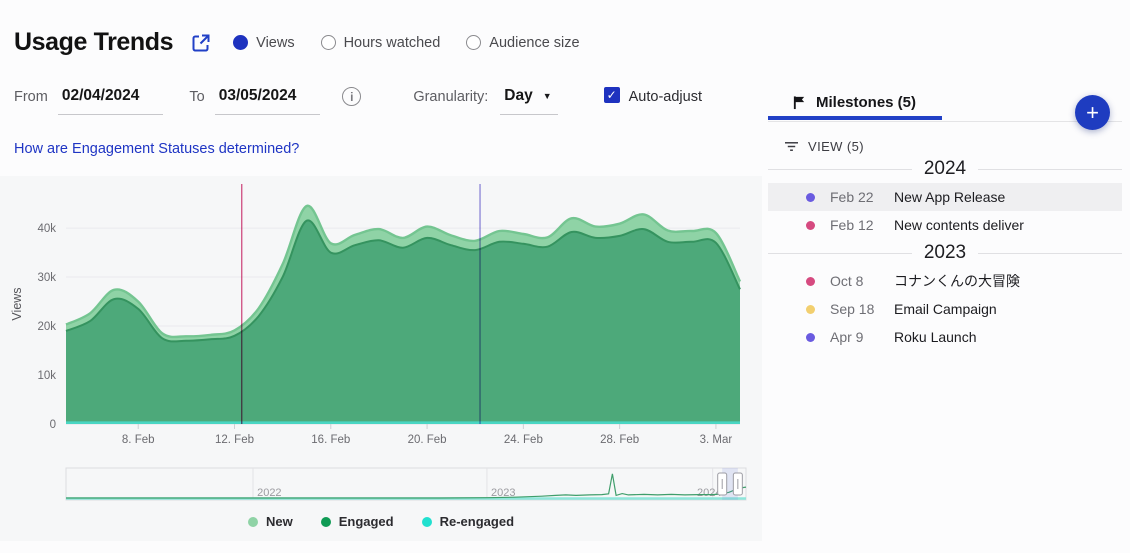 This screenshot has width=1130, height=553. Describe the element at coordinates (866, 102) in the screenshot. I see `tab-milestones-label: Milestones (5)` at that location.